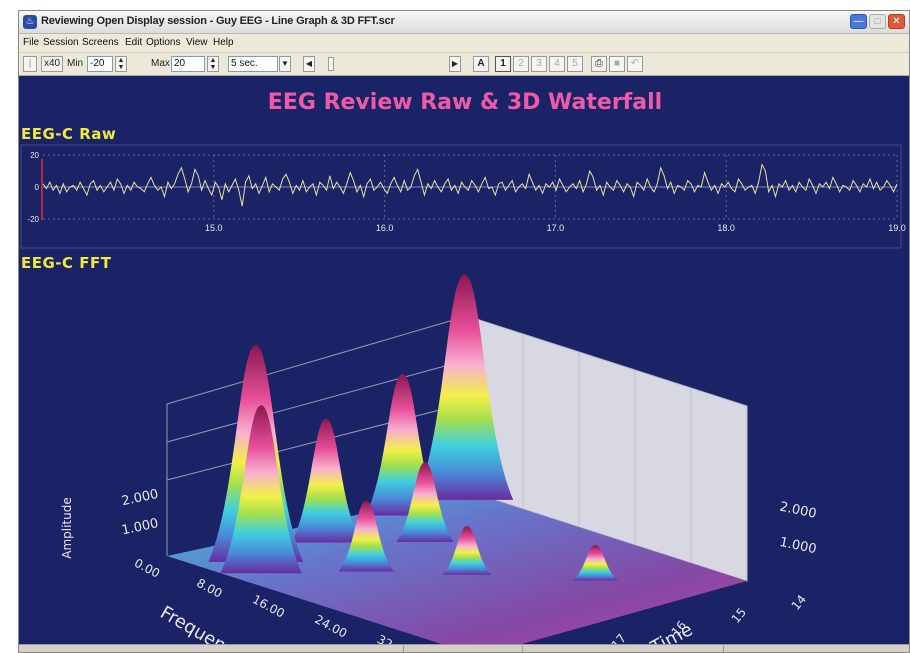  What do you see at coordinates (214, 228) in the screenshot?
I see `raw-x-tick: 15.0` at bounding box center [214, 228].